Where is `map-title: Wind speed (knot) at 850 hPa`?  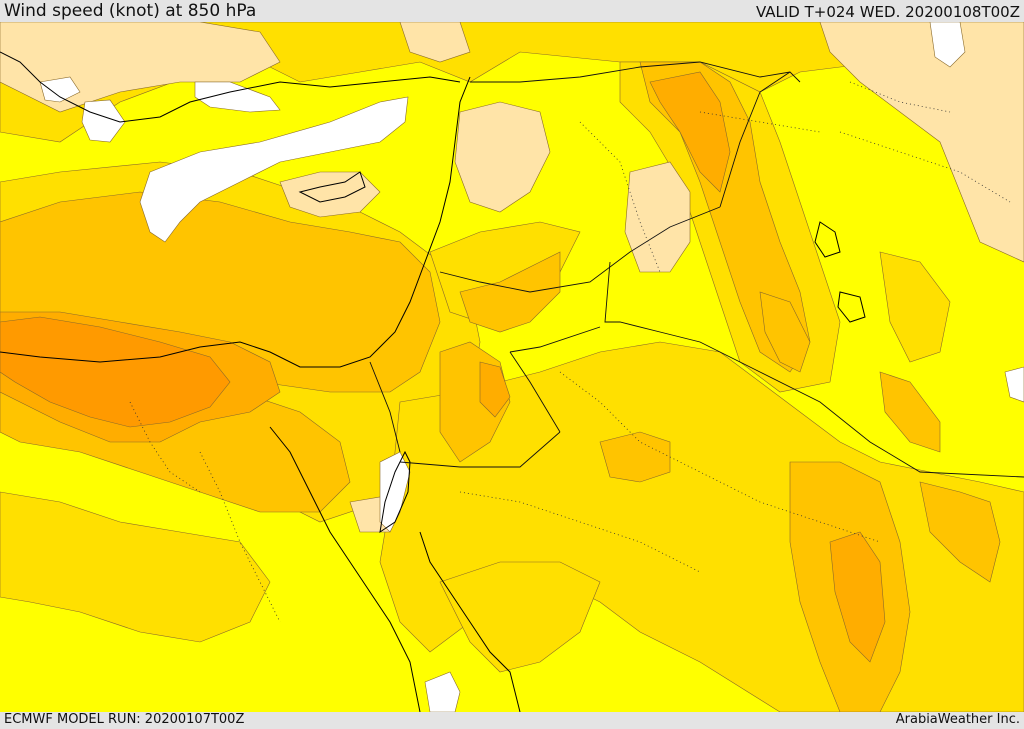 map-title: Wind speed (knot) at 850 hPa is located at coordinates (130, 11).